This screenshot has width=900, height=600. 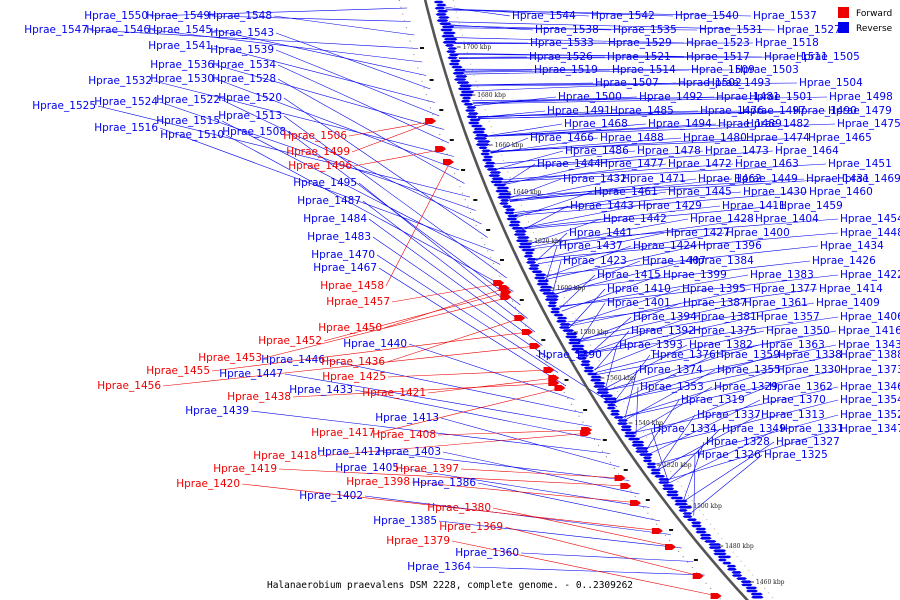 I want to click on gene-label: Hprae_1483, so click(x=339, y=237).